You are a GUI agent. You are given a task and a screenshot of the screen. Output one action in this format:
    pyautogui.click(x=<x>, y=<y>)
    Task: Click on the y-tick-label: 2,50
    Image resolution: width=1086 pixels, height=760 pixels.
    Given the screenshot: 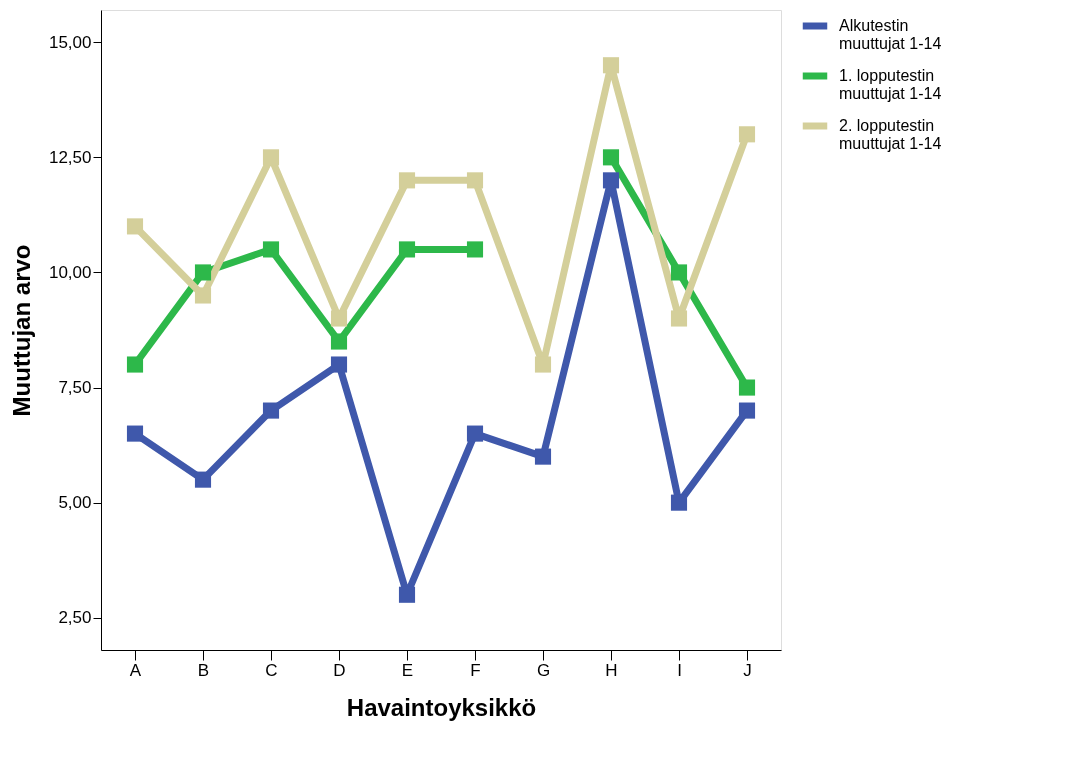 What is the action you would take?
    pyautogui.click(x=75, y=618)
    